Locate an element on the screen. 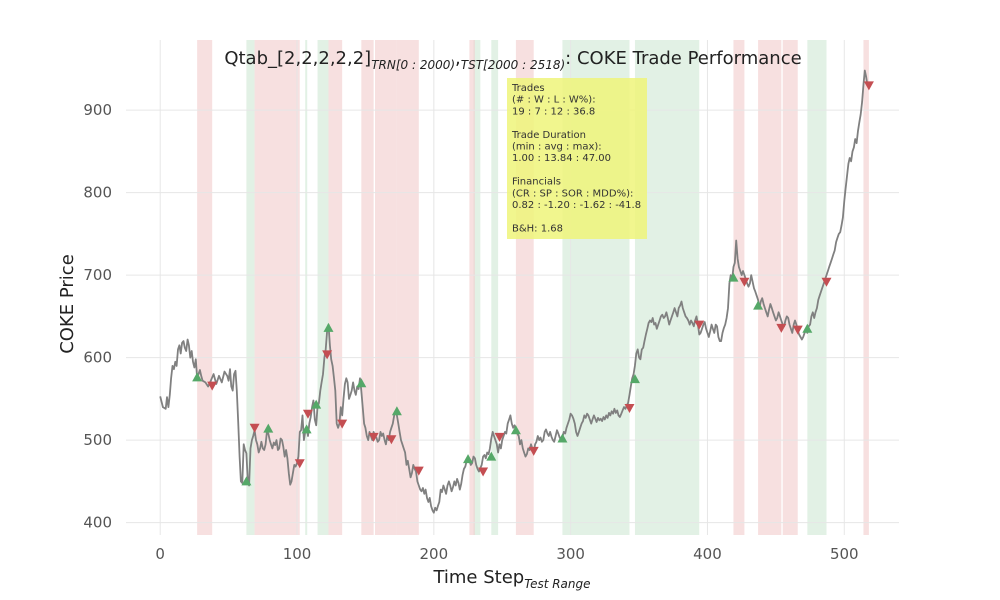 This screenshot has height=600, width=1000. x-tick-label: 200 is located at coordinates (434, 554).